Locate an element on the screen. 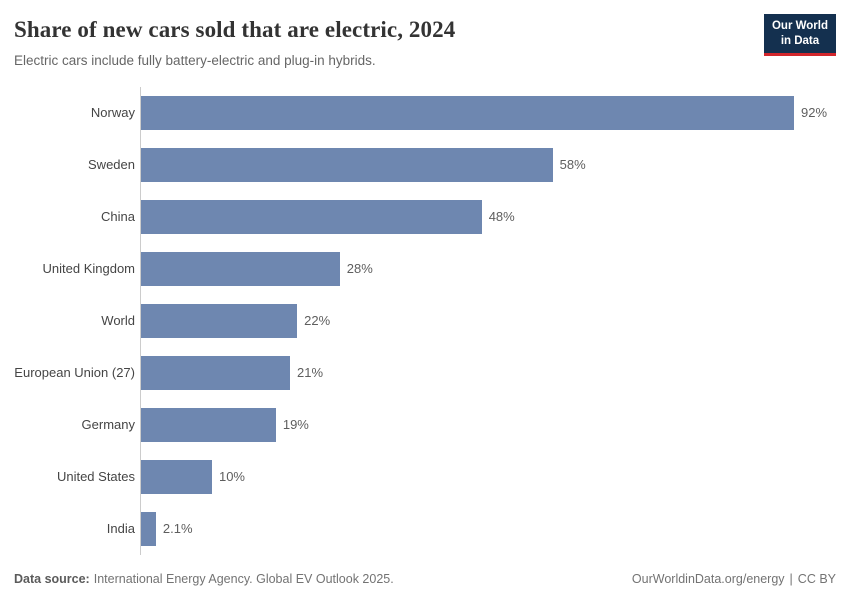 The width and height of the screenshot is (850, 600). bar-row: World 22% is located at coordinates (425, 320).